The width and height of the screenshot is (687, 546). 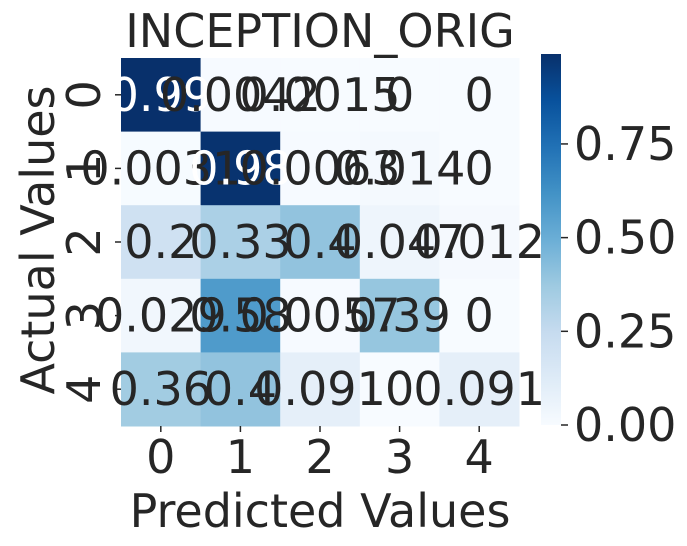 I want to click on heatmap-cell-label: 0.012, so click(x=479, y=242).